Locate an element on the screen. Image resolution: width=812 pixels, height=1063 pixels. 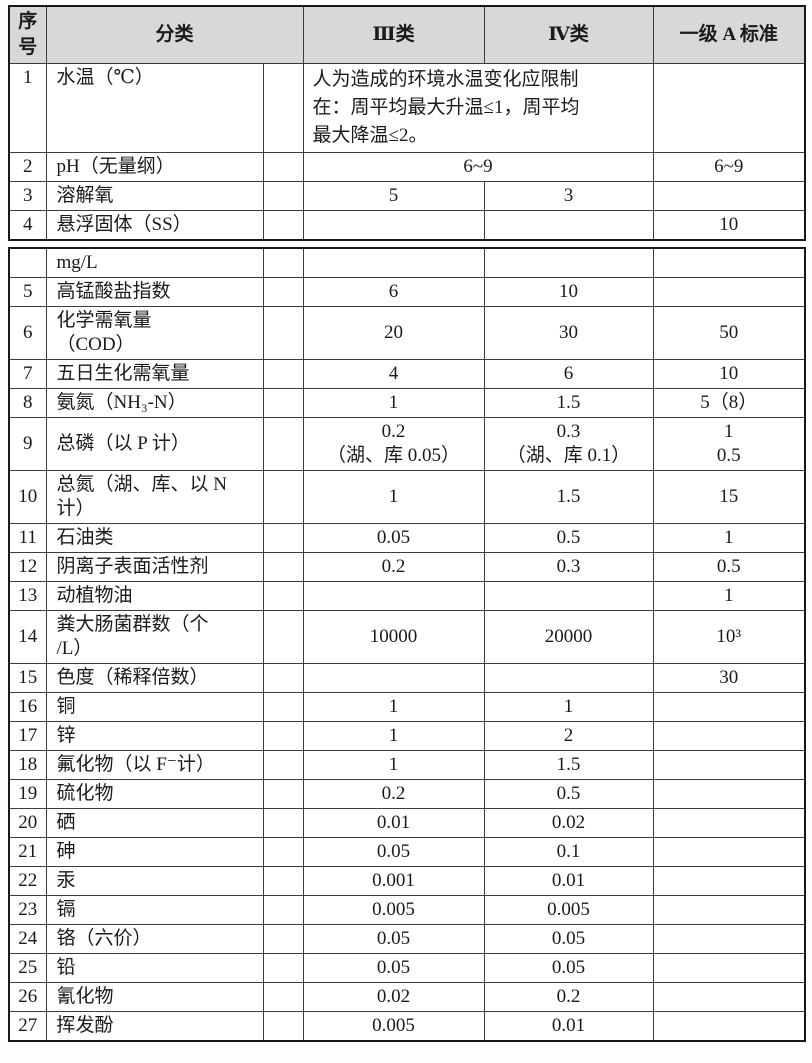
row-label-cell: 溶解氧 is located at coordinates (154, 196).